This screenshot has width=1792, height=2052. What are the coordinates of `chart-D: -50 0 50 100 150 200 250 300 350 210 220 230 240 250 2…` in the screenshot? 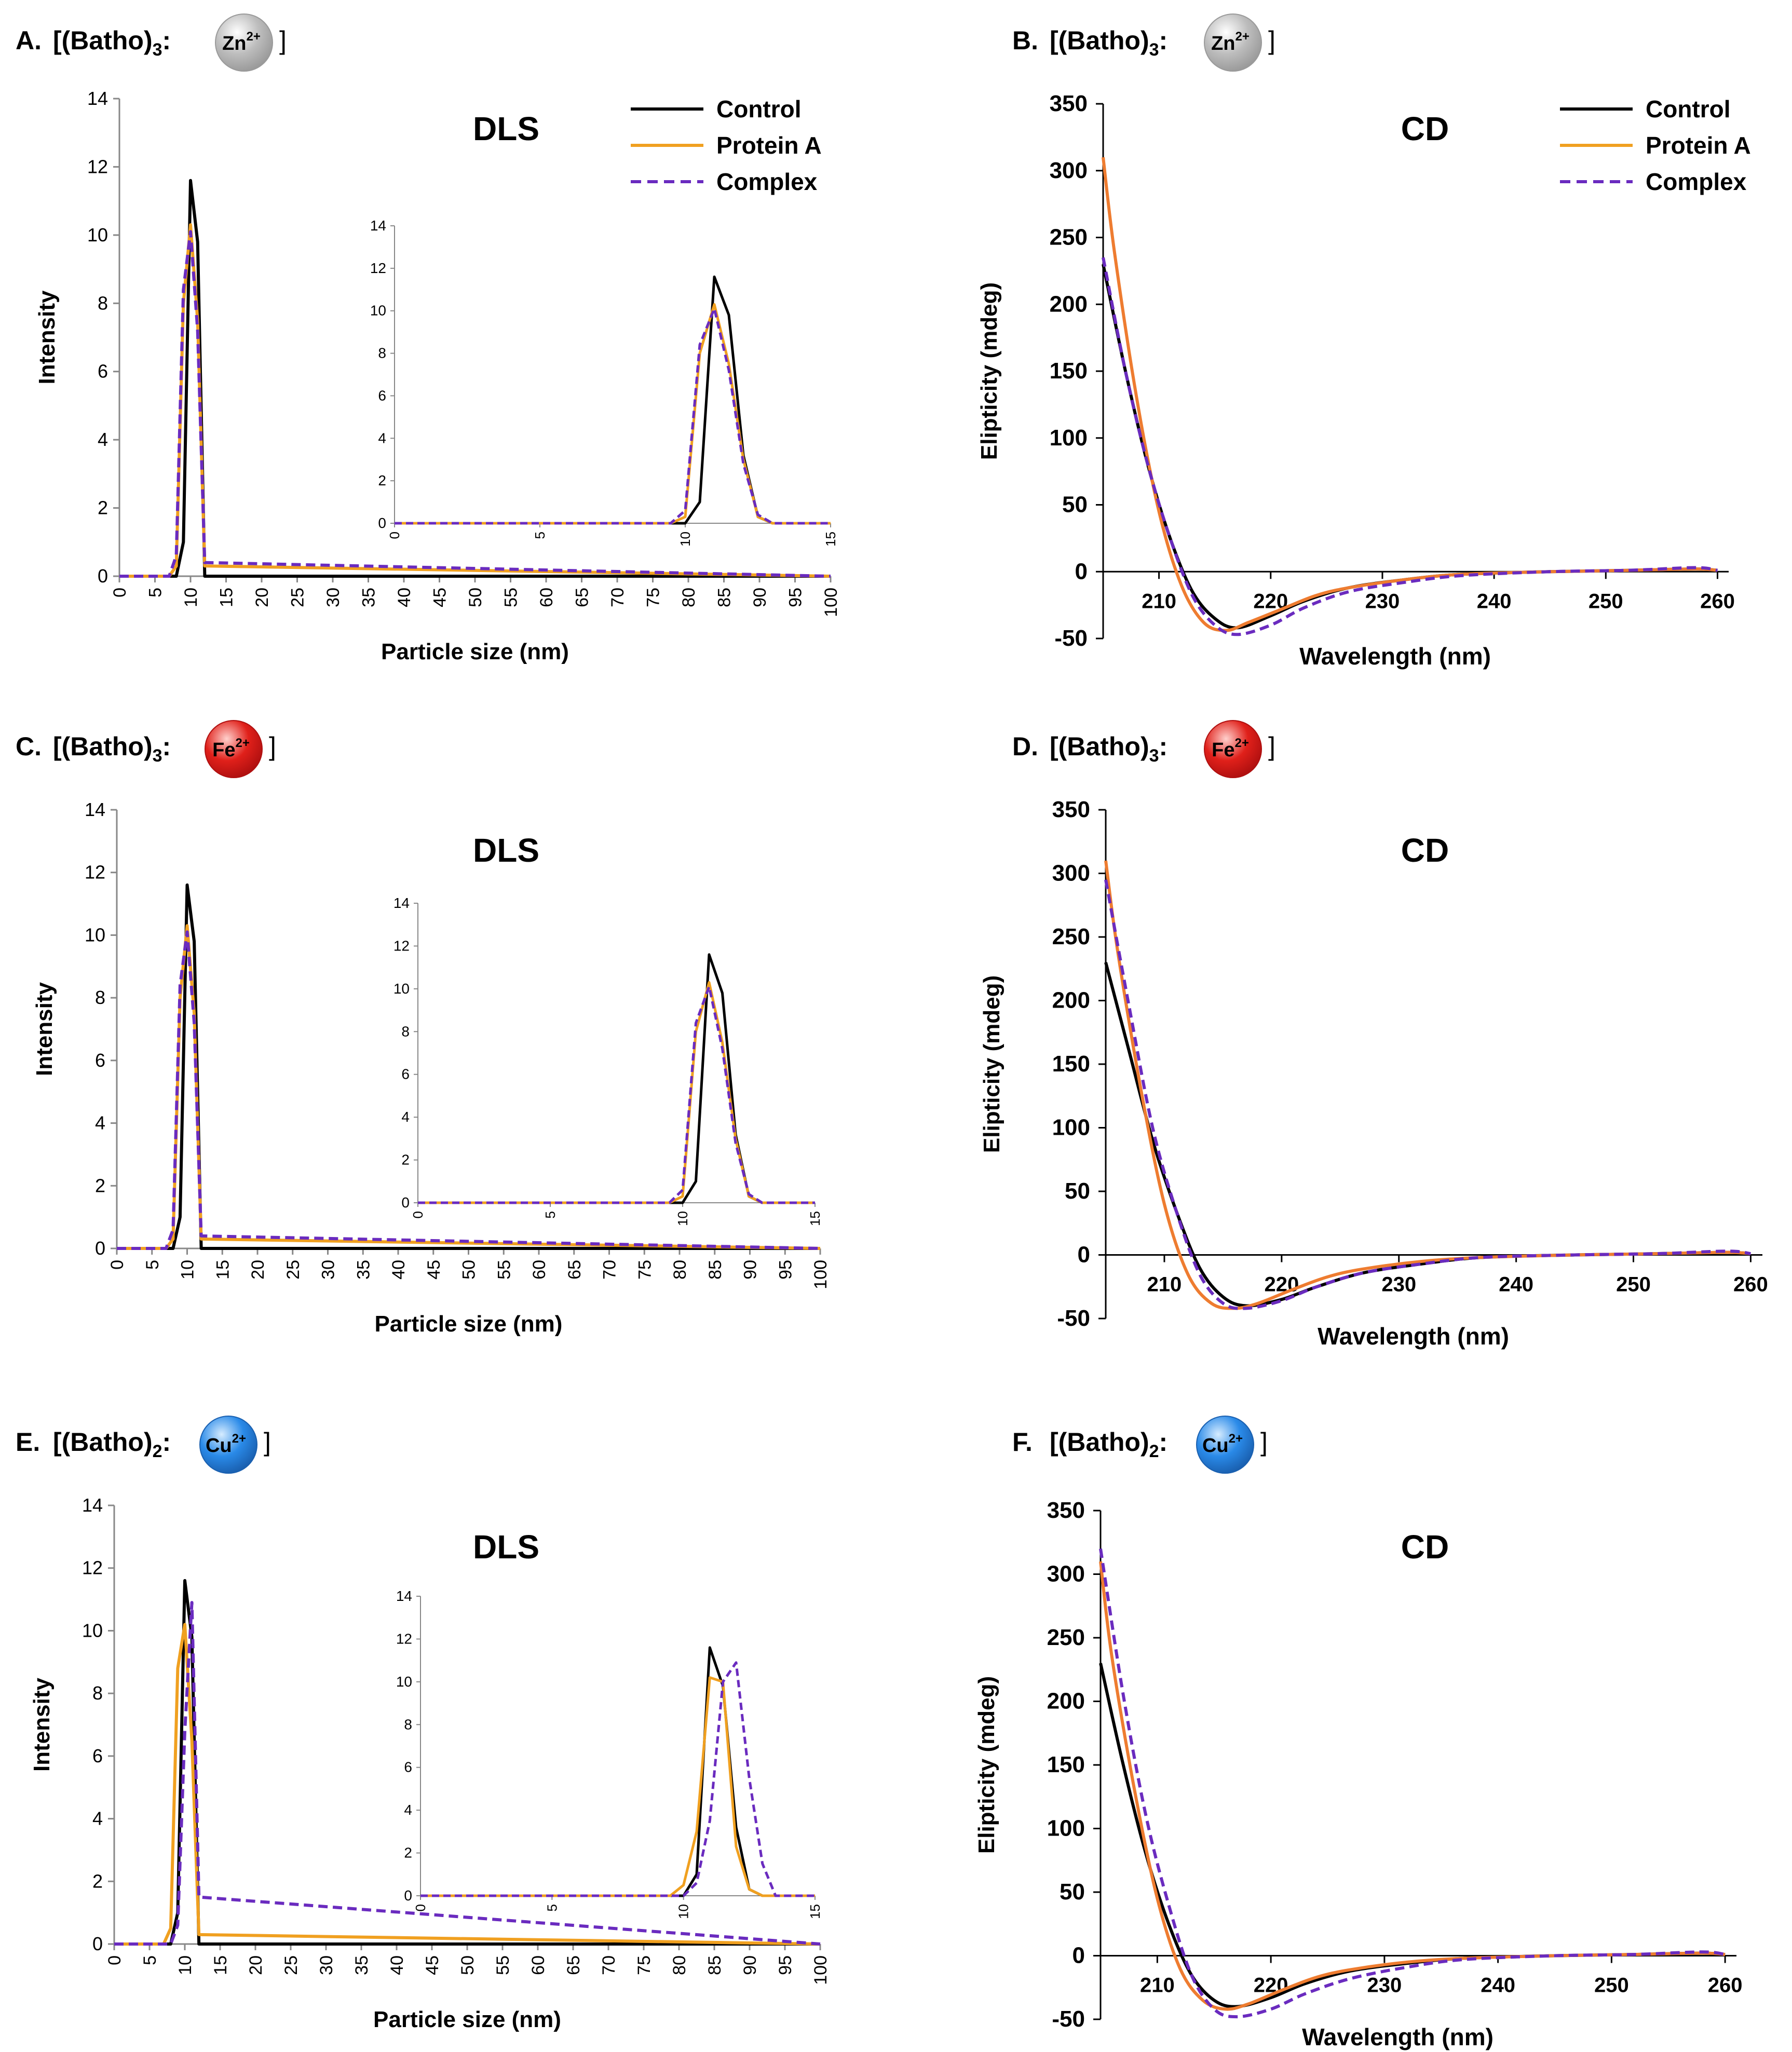 It's located at (1373, 1073).